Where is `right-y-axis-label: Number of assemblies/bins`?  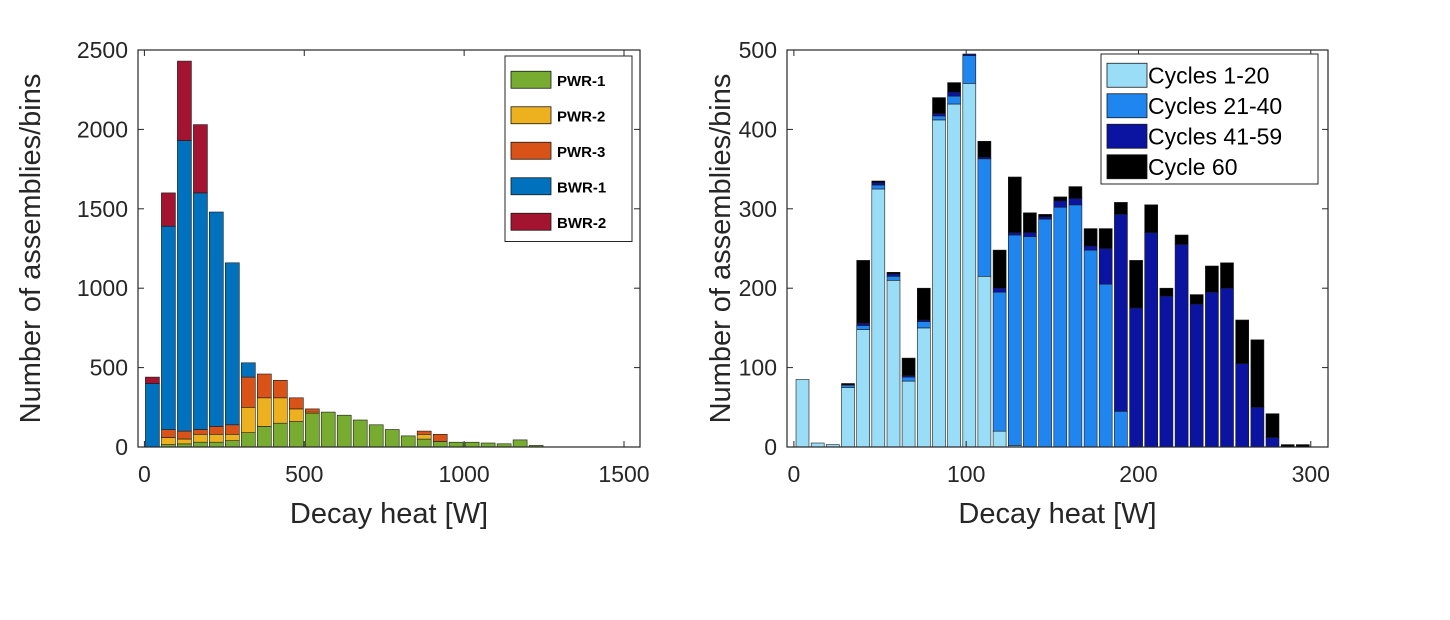
right-y-axis-label: Number of assemblies/bins is located at coordinates (721, 249).